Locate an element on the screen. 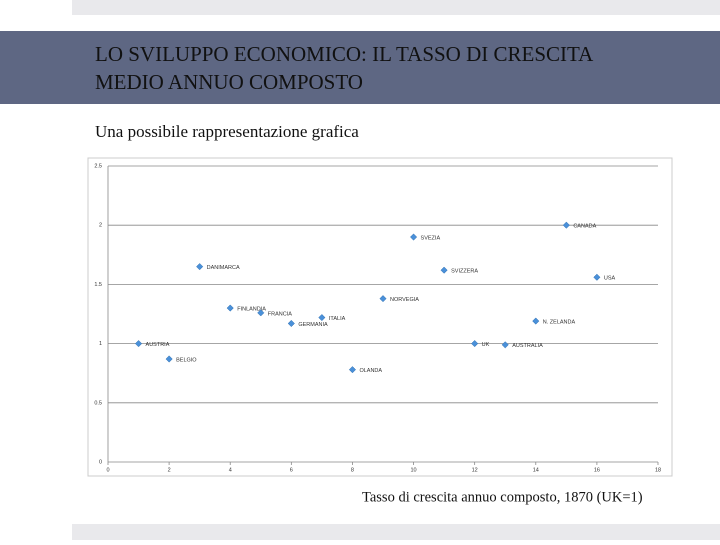 This screenshot has width=720, height=545. y-tick-label: 2 is located at coordinates (100, 226).